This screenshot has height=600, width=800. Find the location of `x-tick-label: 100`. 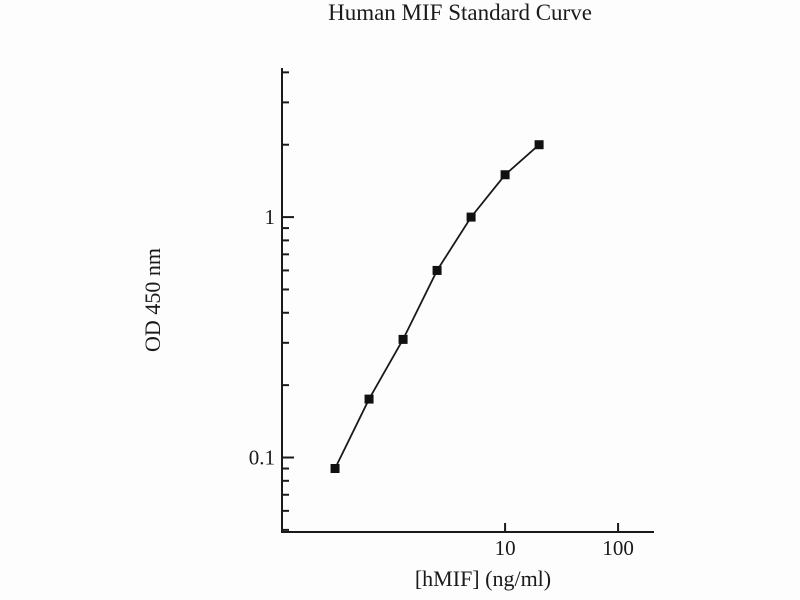

x-tick-label: 100 is located at coordinates (618, 548).